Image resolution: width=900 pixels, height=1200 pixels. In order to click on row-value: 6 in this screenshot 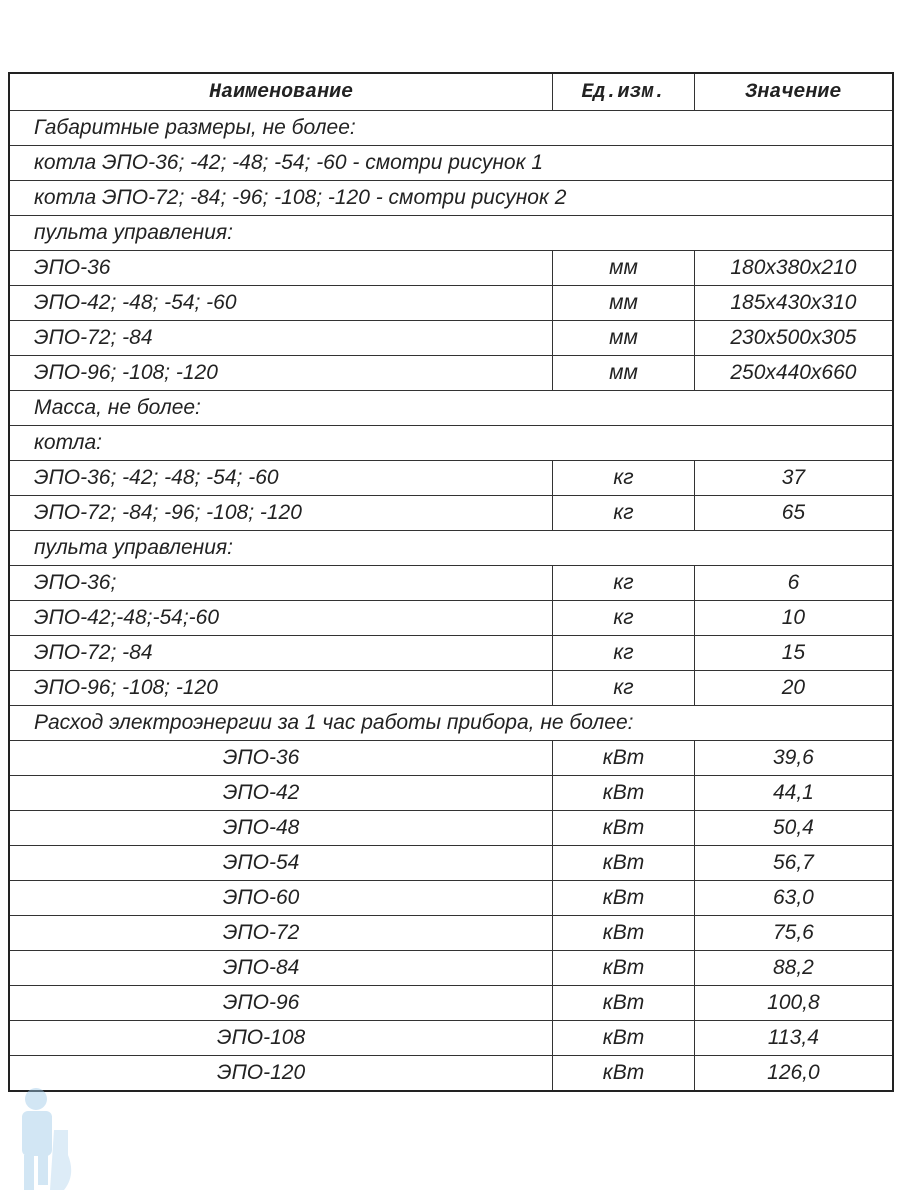, I will do `click(793, 583)`.